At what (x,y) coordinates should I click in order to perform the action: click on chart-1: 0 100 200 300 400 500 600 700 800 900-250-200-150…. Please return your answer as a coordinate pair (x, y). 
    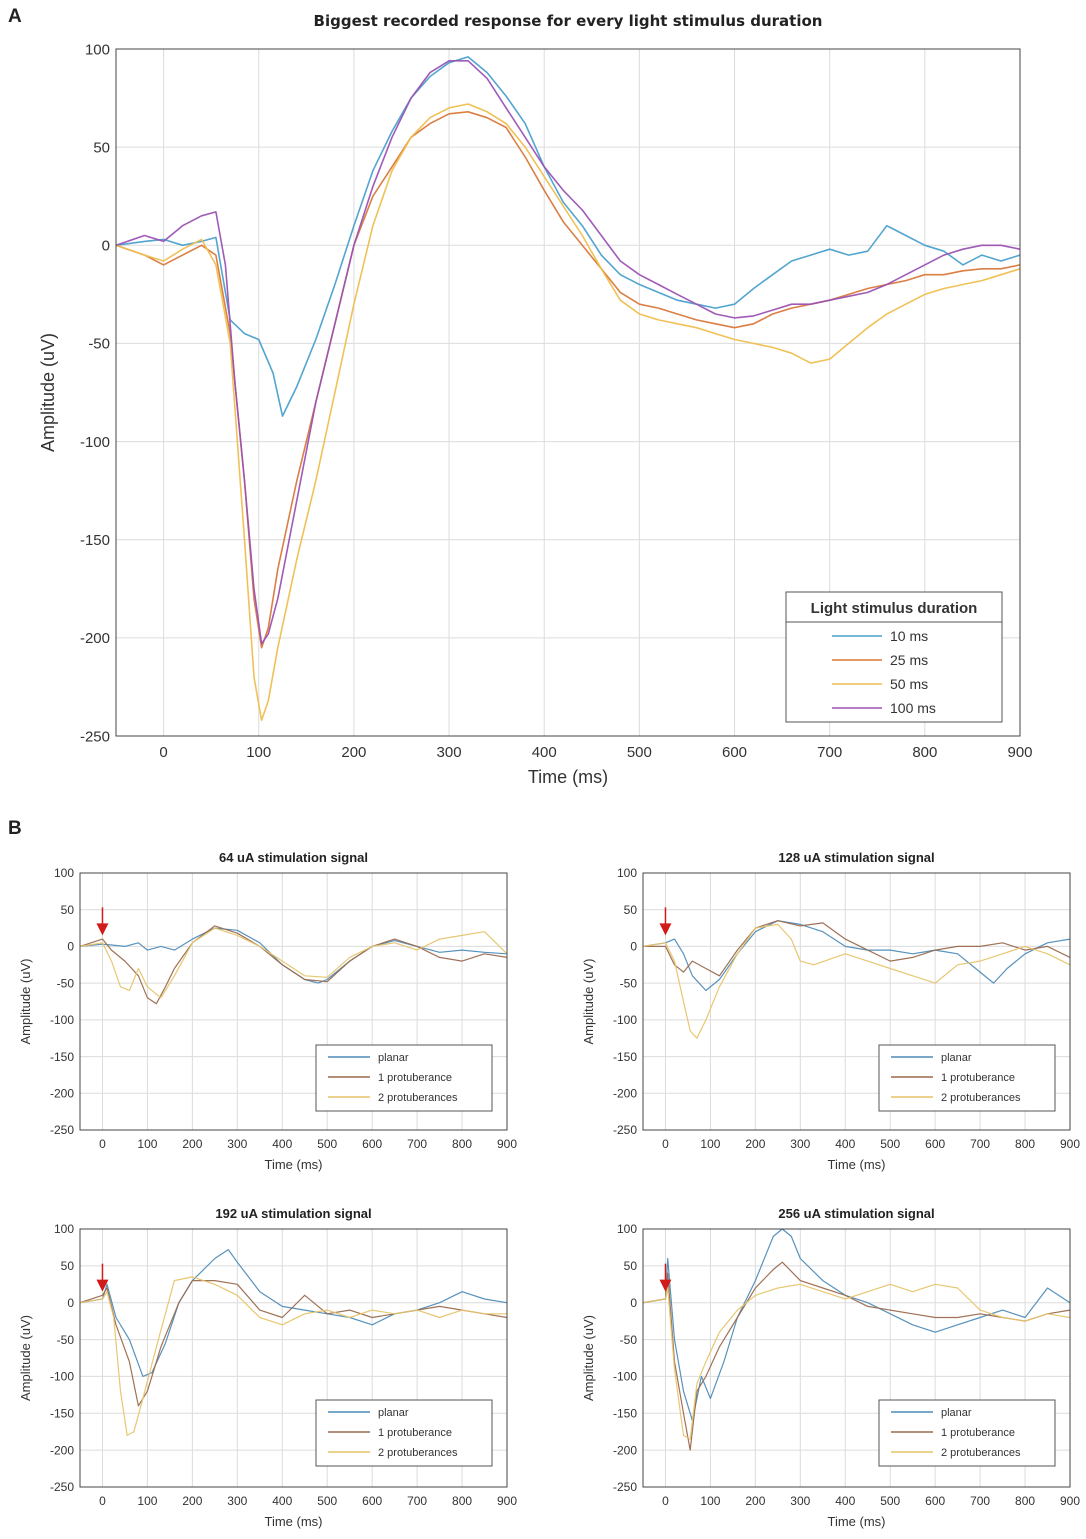
    Looking at the image, I should click on (267, 1011).